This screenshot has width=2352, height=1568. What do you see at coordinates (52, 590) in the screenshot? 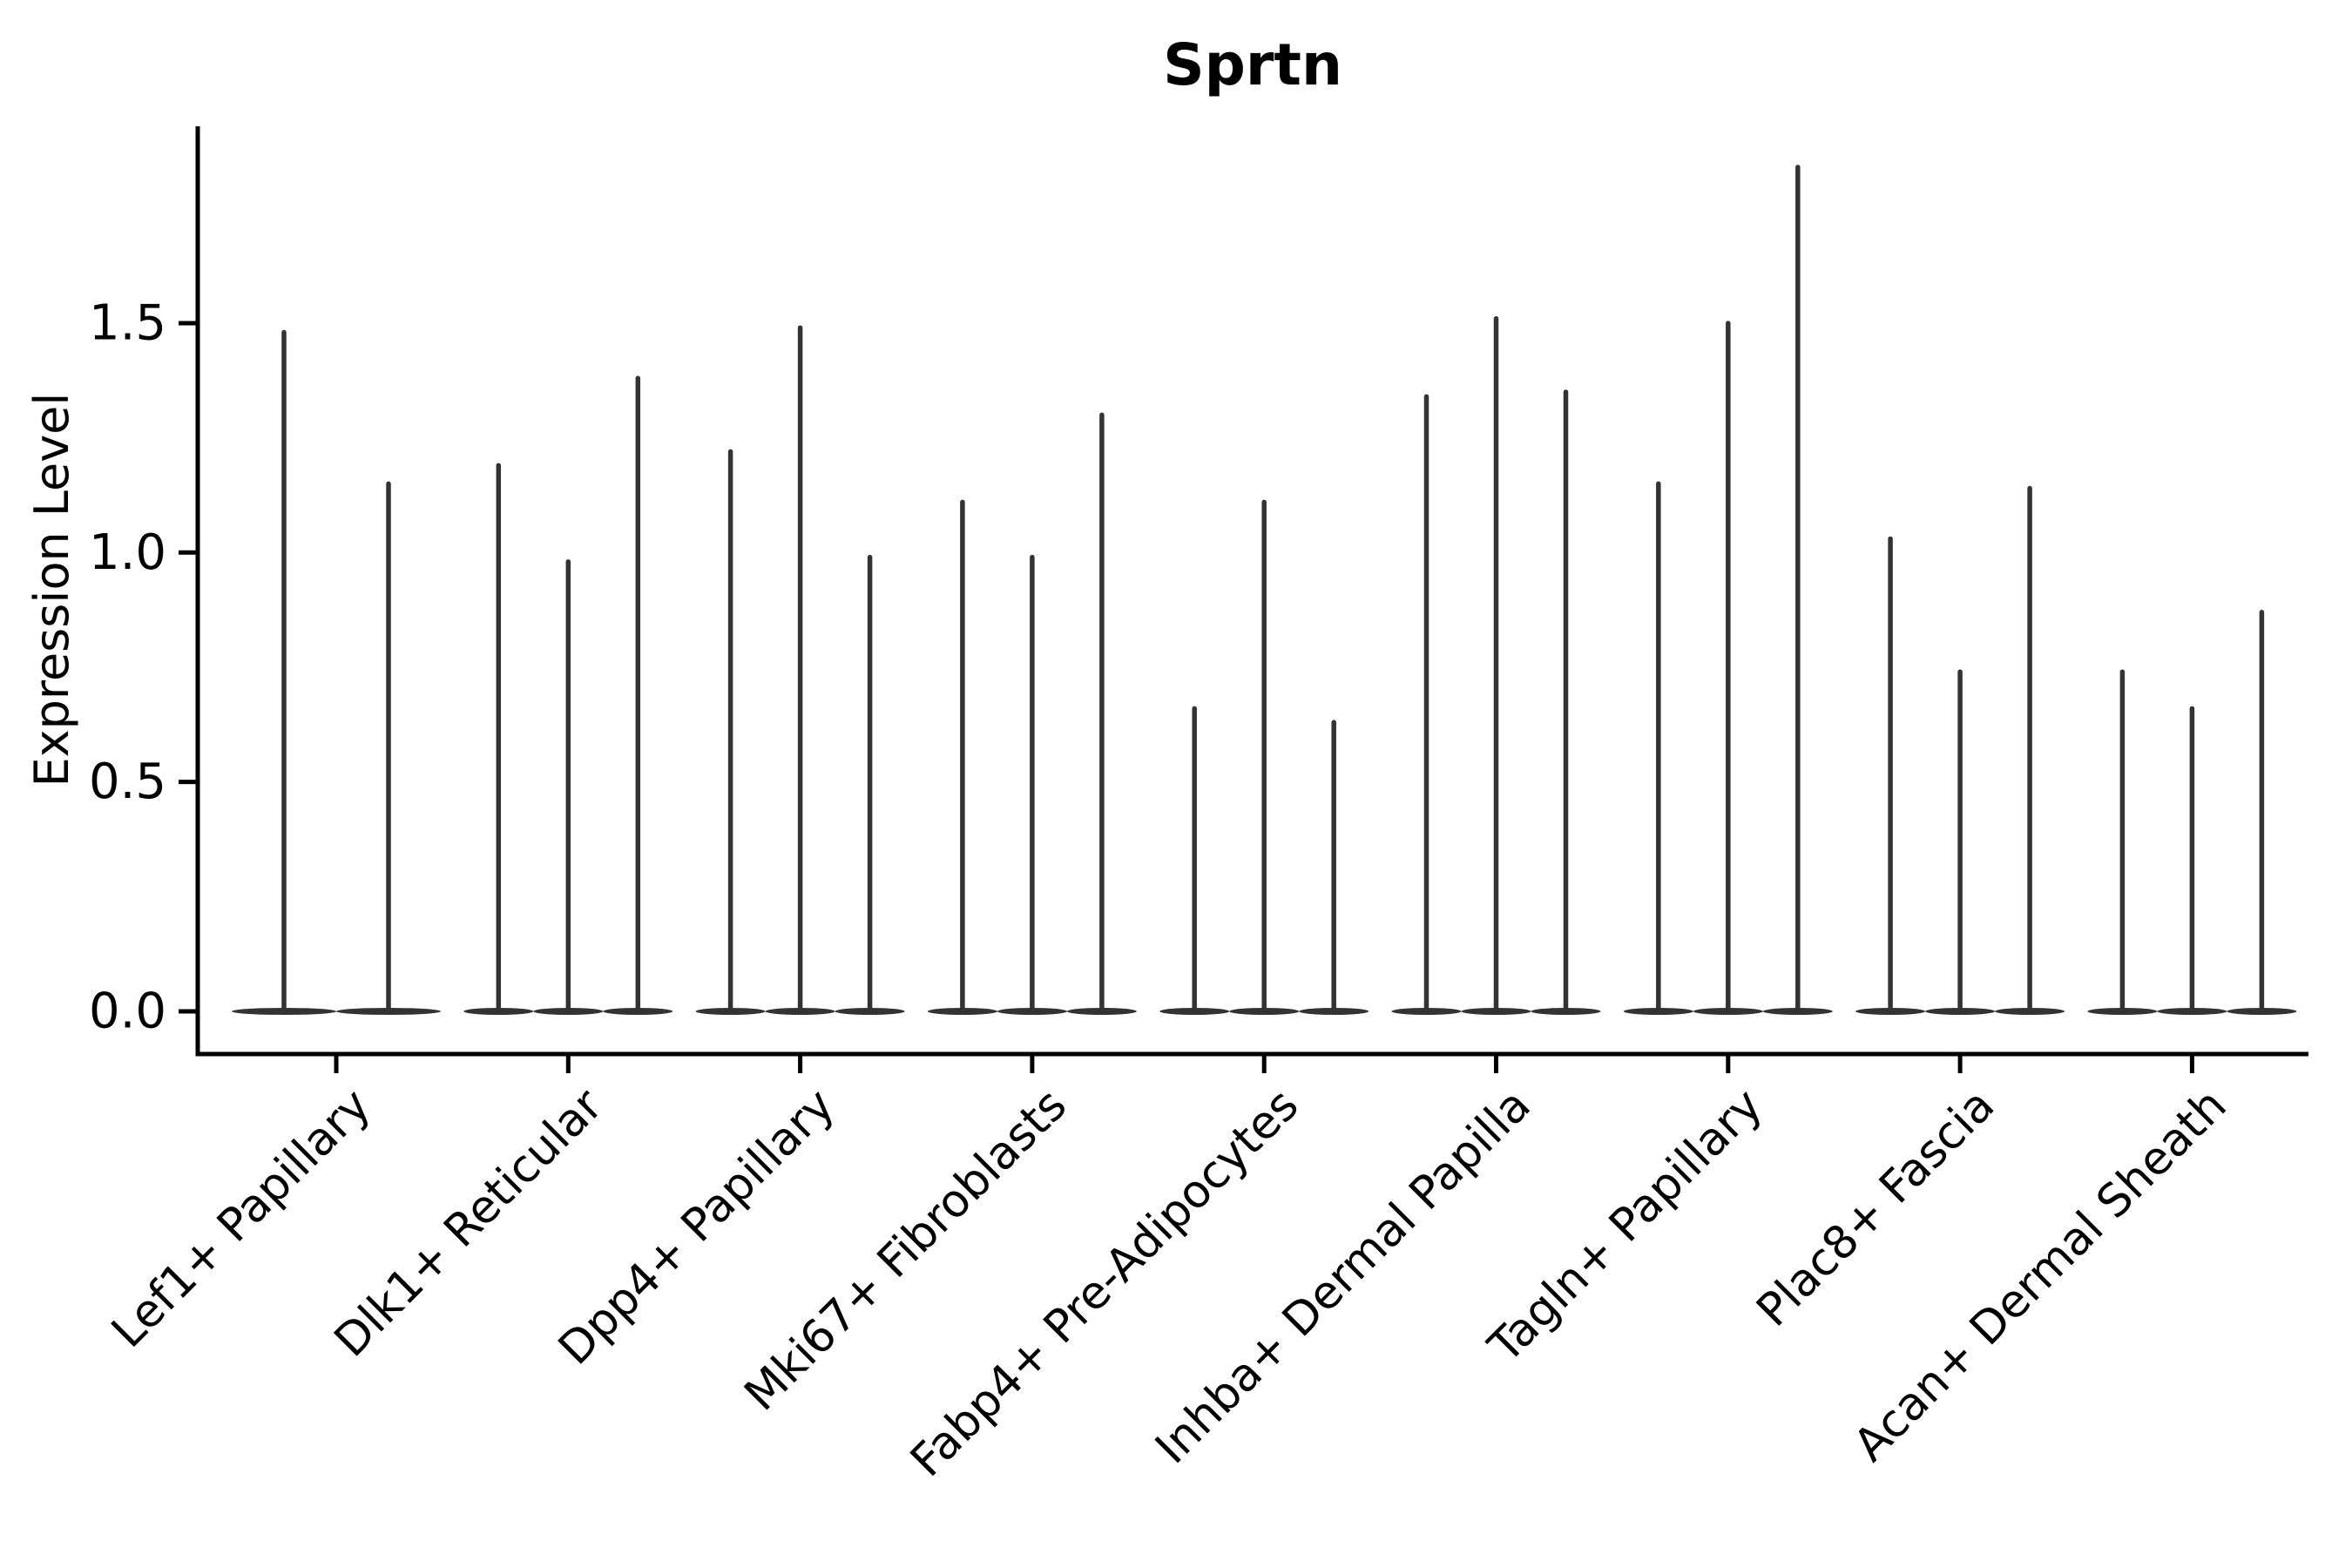
I see `y-axis-label: Expression Level` at bounding box center [52, 590].